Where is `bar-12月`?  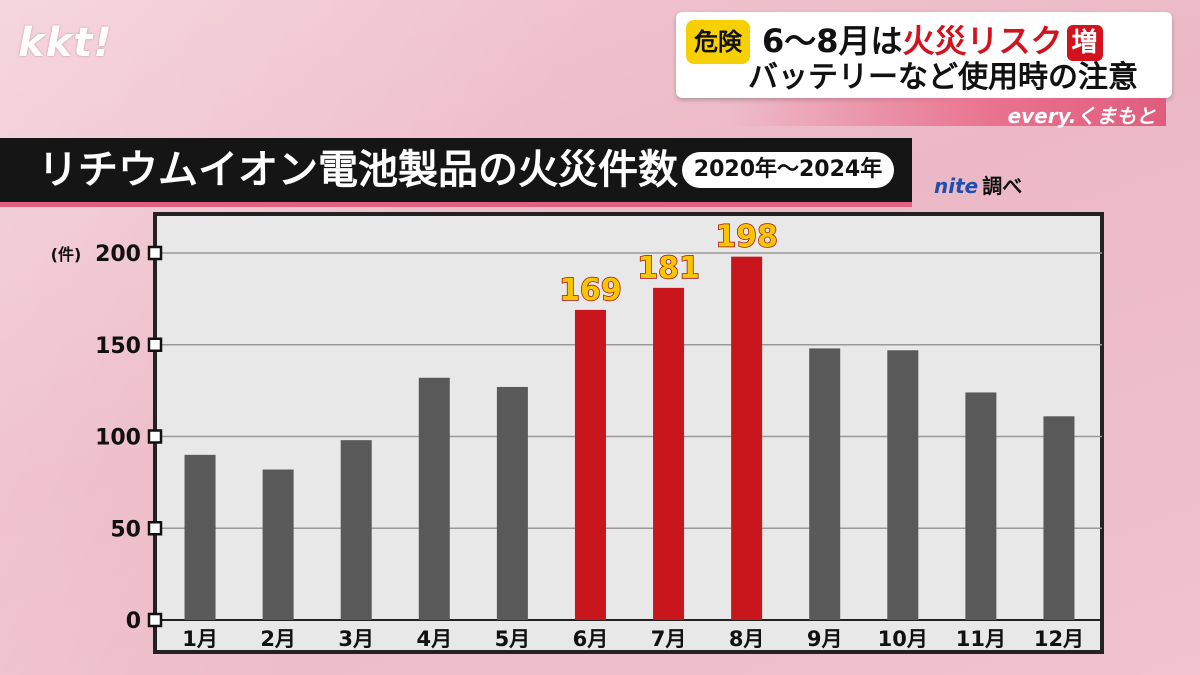 bar-12月 is located at coordinates (1059, 518).